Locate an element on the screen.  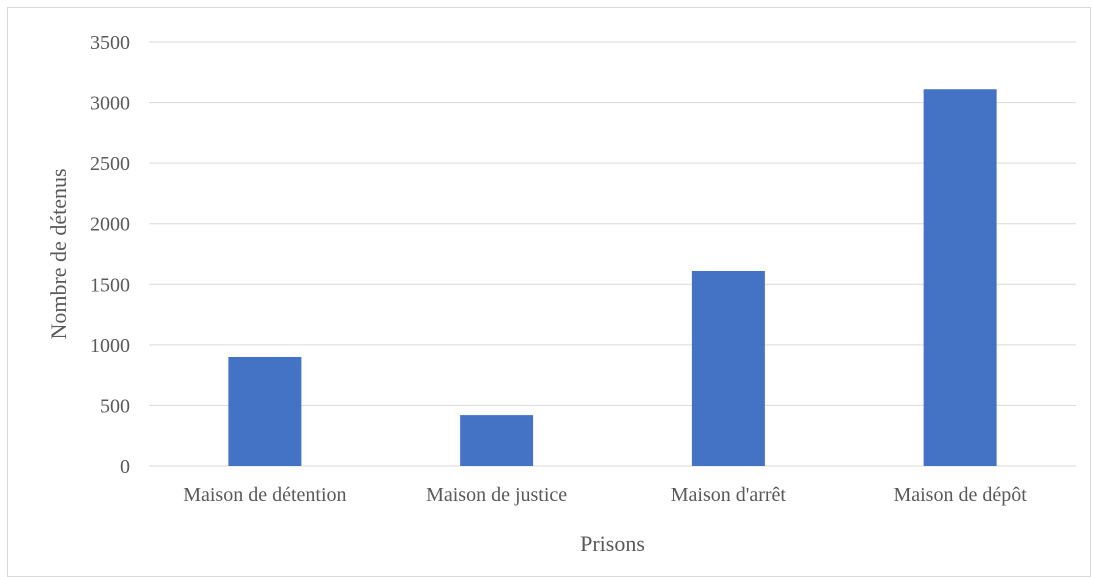
y-tick-label: 500 is located at coordinates (115, 406).